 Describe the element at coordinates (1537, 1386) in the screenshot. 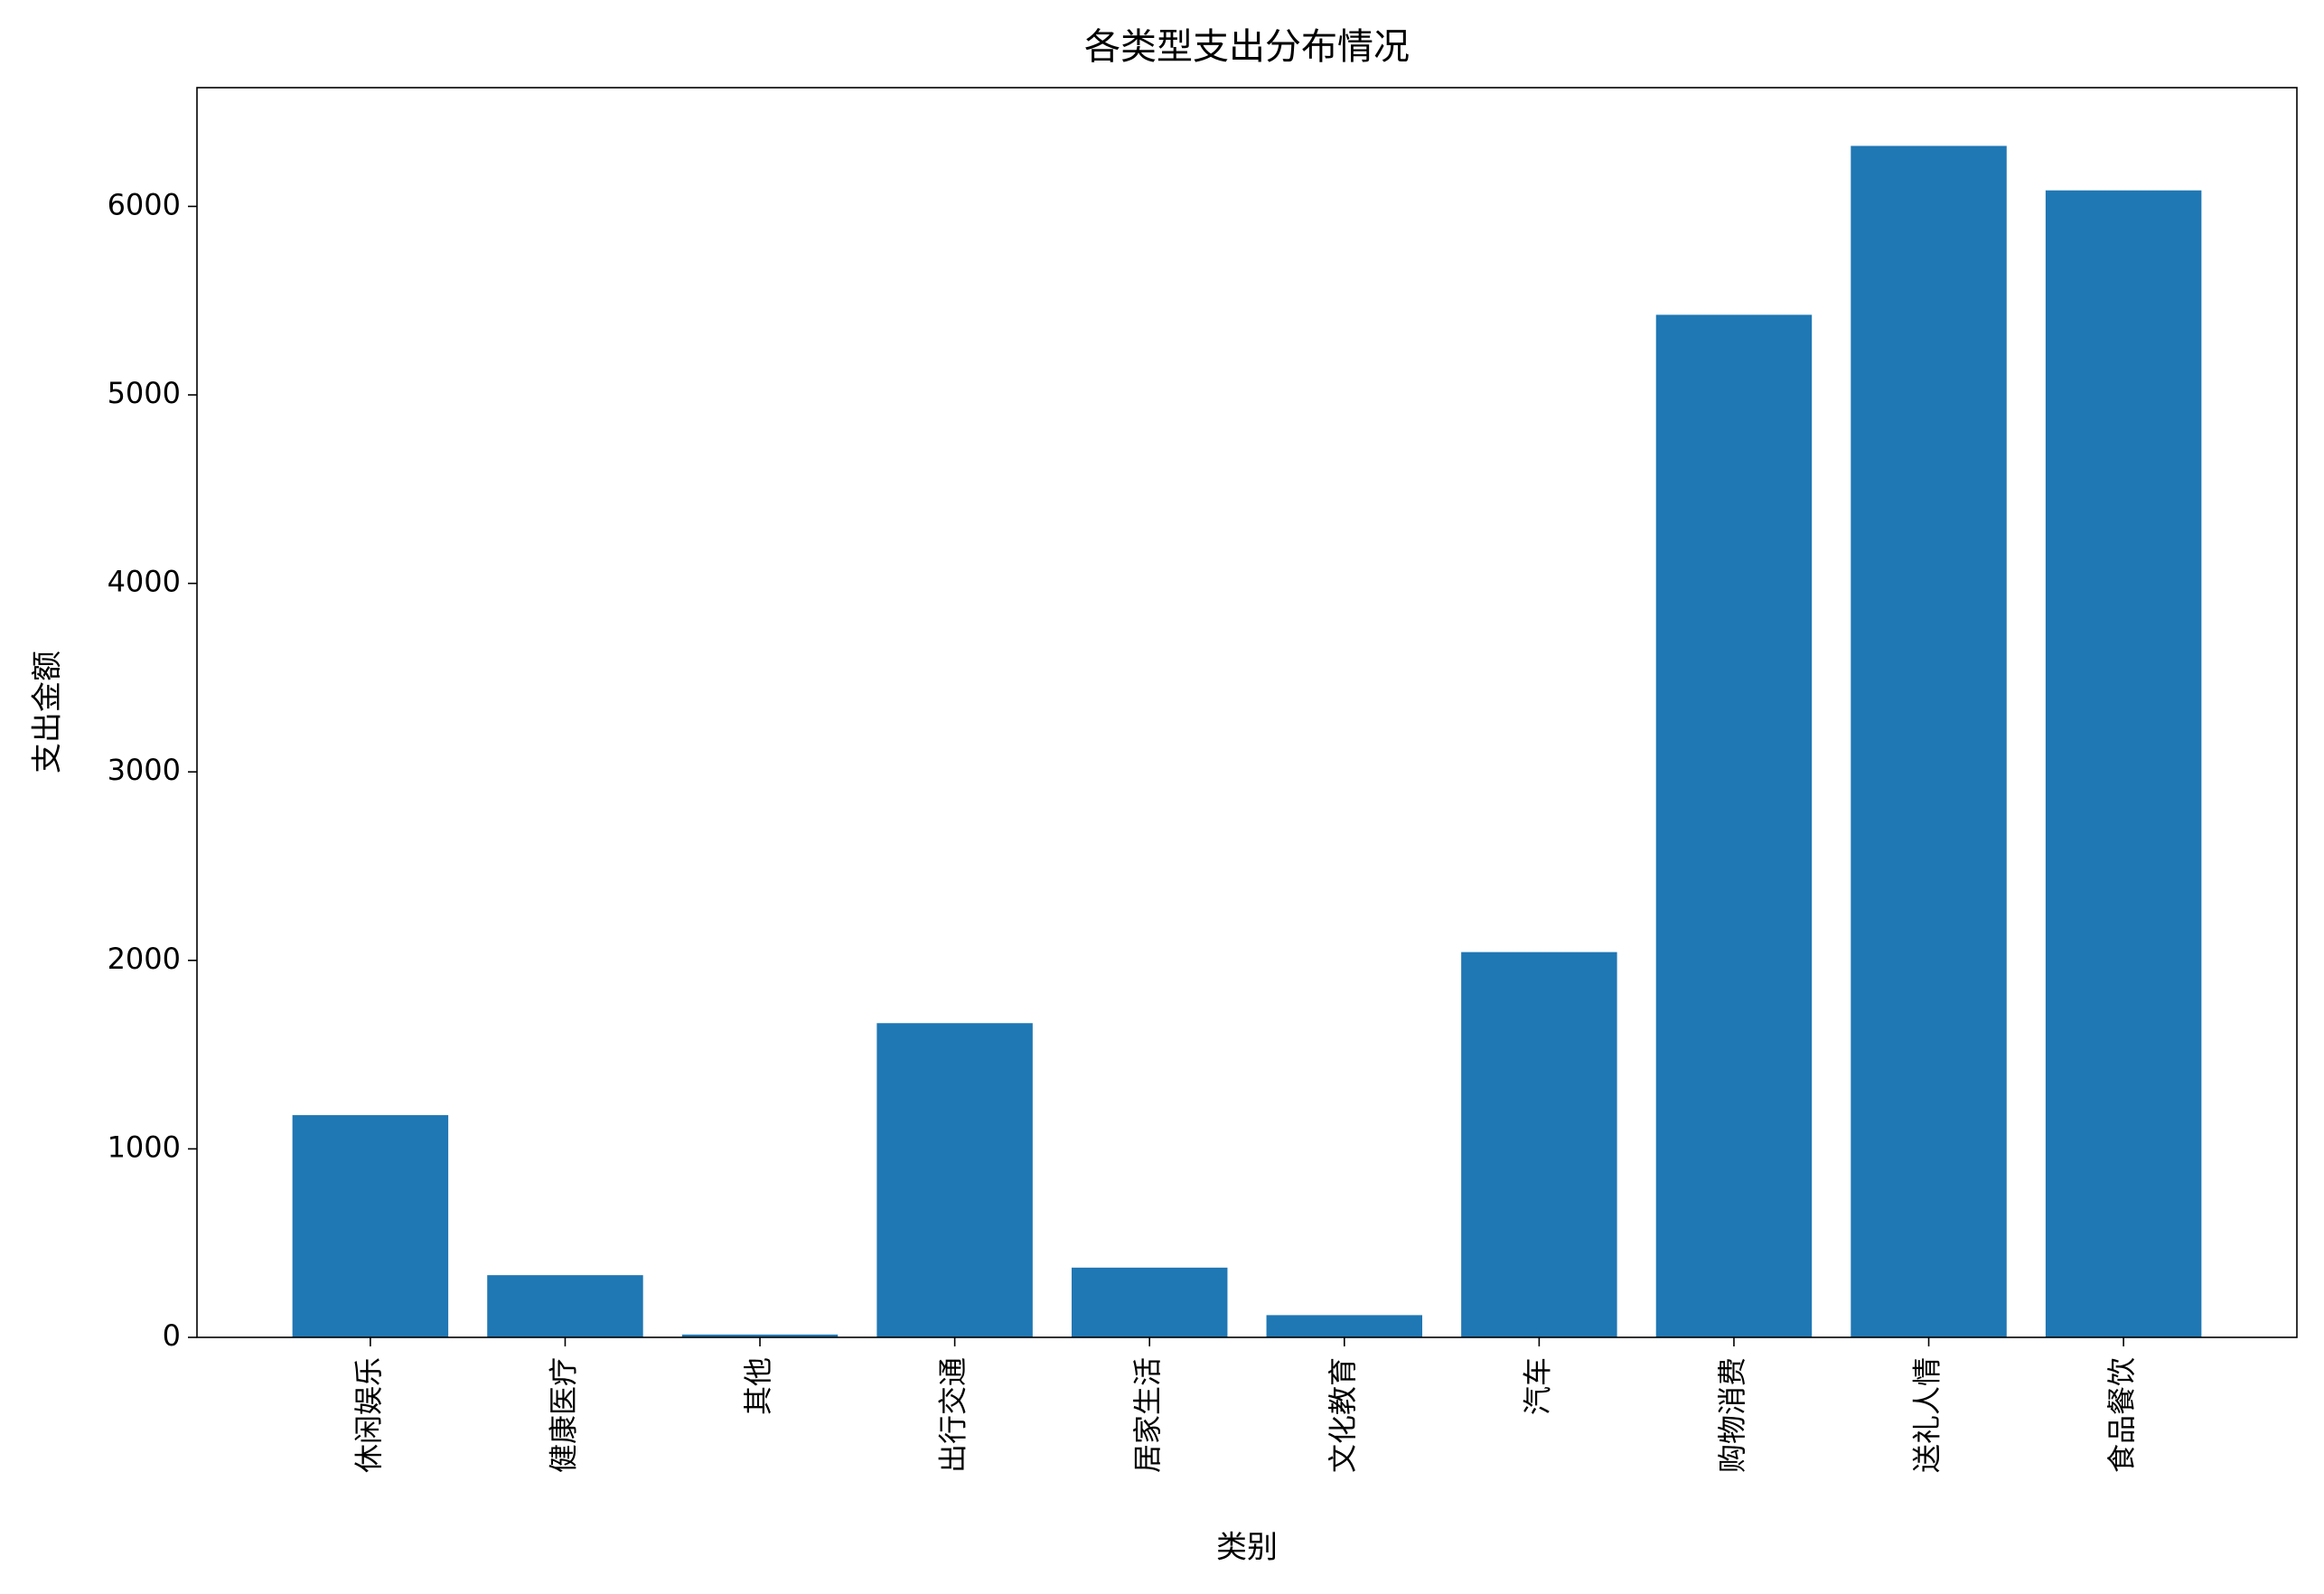

I see `x-tick-label: 汽车` at that location.